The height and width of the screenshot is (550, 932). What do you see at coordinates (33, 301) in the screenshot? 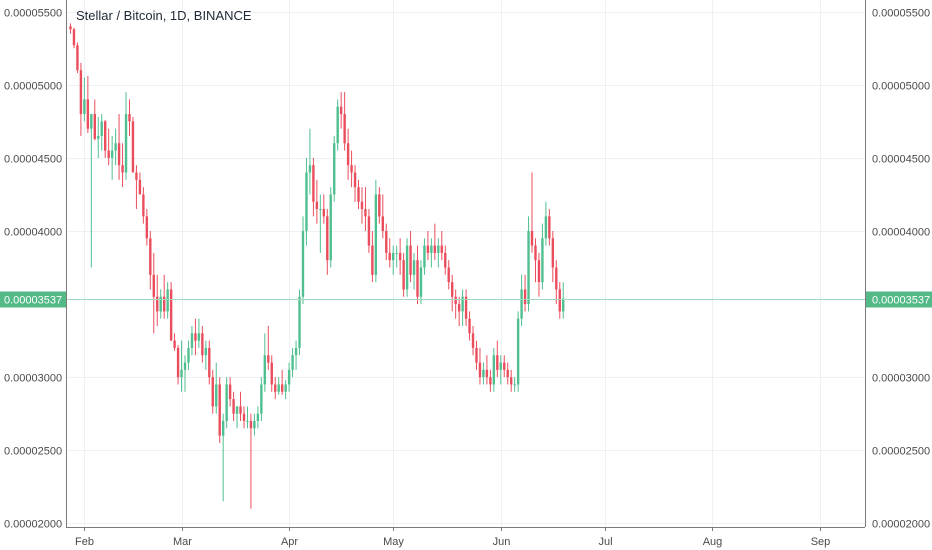
I see `last-price-label-left: 0.00003537` at bounding box center [33, 301].